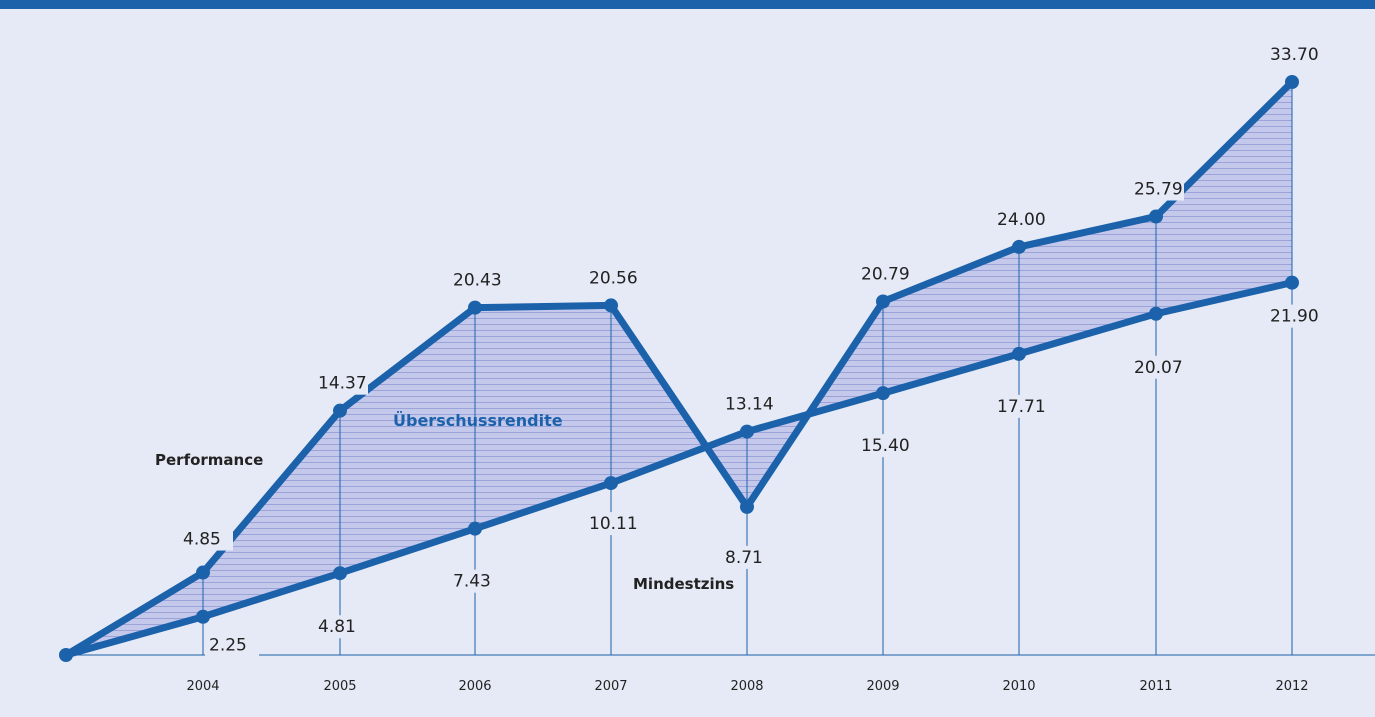 The image size is (1375, 717). Describe the element at coordinates (1155, 686) in the screenshot. I see `x-tick-label-2011: 2011` at that location.